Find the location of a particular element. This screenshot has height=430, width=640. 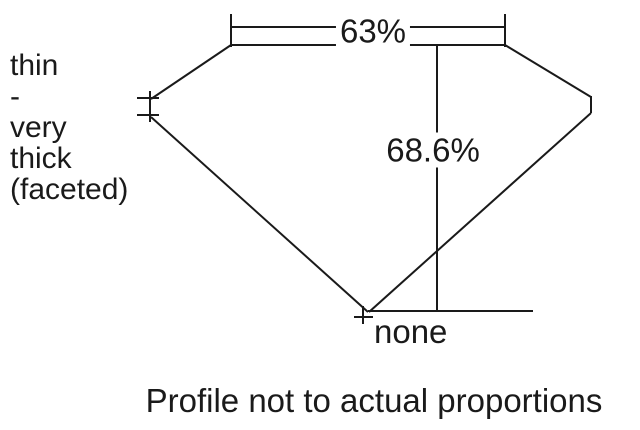

crown-facet-left-line is located at coordinates (191, 72).